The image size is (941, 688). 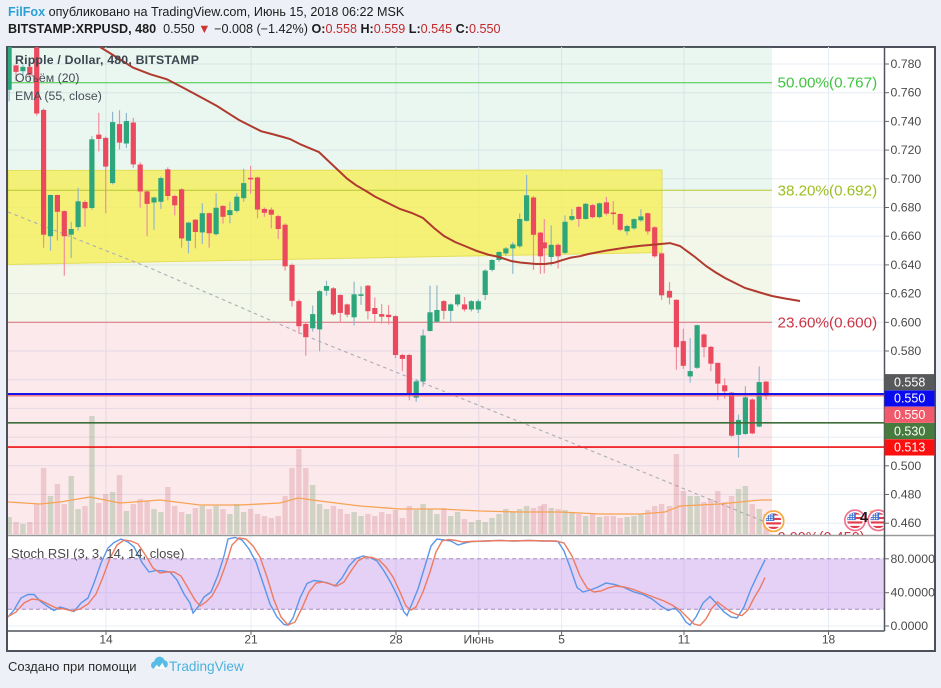 What do you see at coordinates (684, 640) in the screenshot?
I see `svg-text: 11` at bounding box center [684, 640].